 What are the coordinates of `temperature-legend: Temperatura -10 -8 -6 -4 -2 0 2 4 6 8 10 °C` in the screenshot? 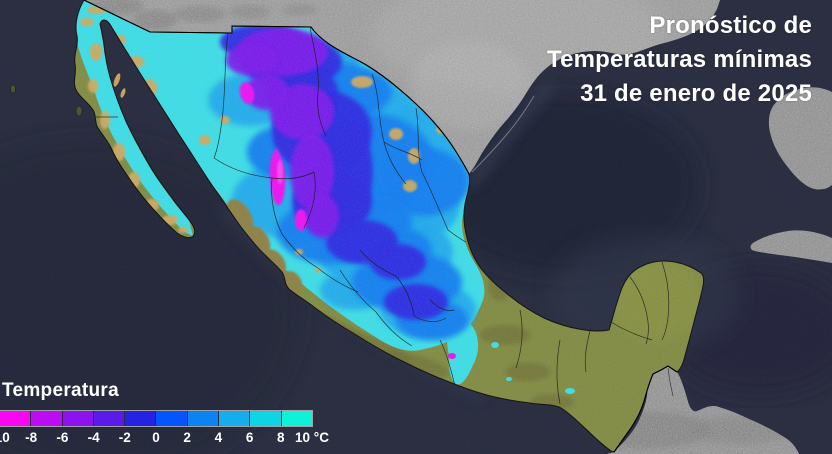 It's located at (190, 413).